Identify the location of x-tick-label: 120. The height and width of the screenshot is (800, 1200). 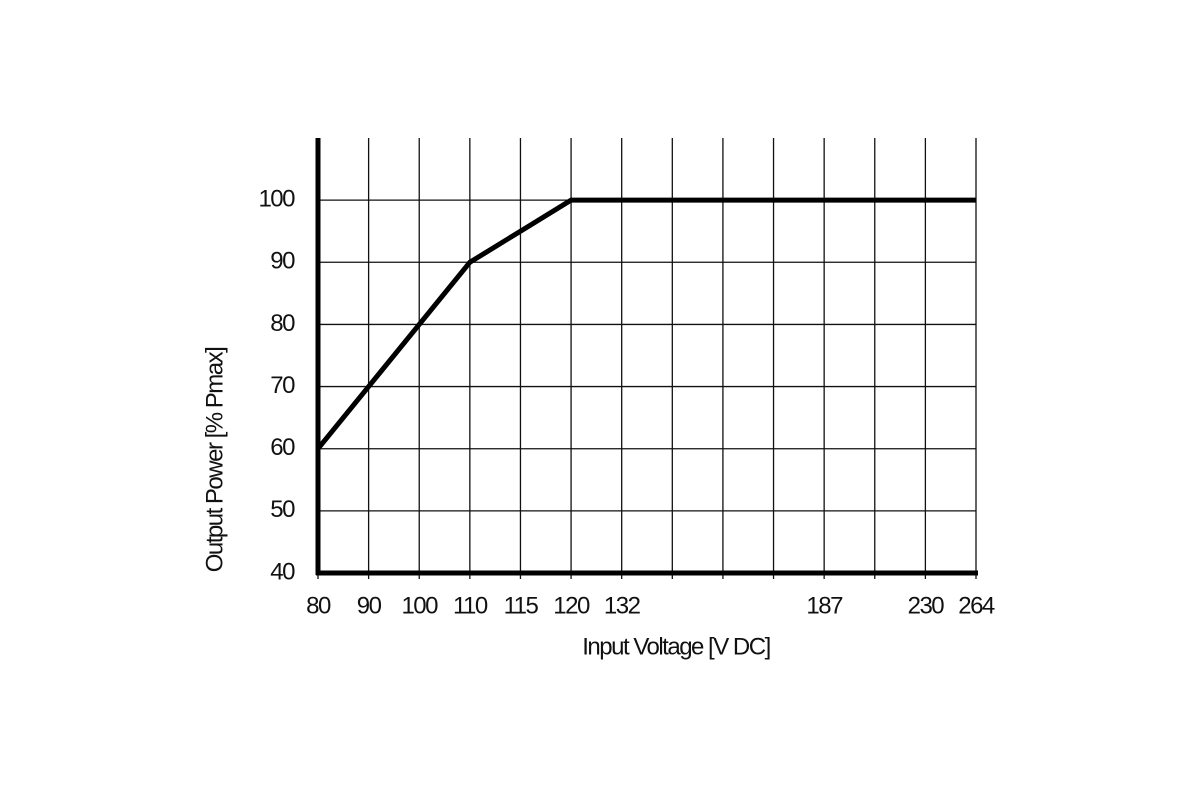
(571, 605).